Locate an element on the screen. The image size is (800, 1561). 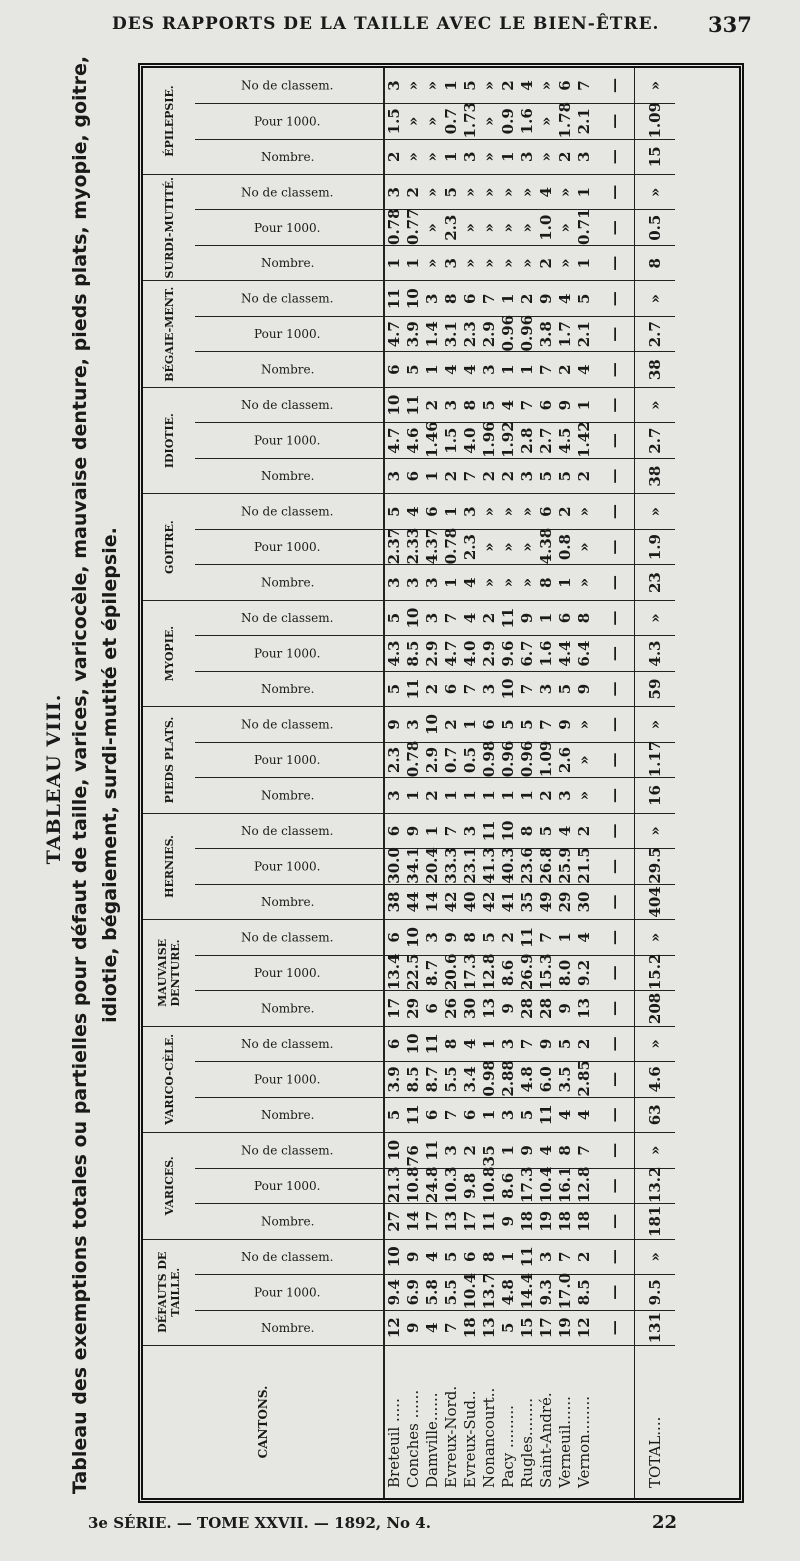
cell-nombre: 30 is located at coordinates (470, 1008).